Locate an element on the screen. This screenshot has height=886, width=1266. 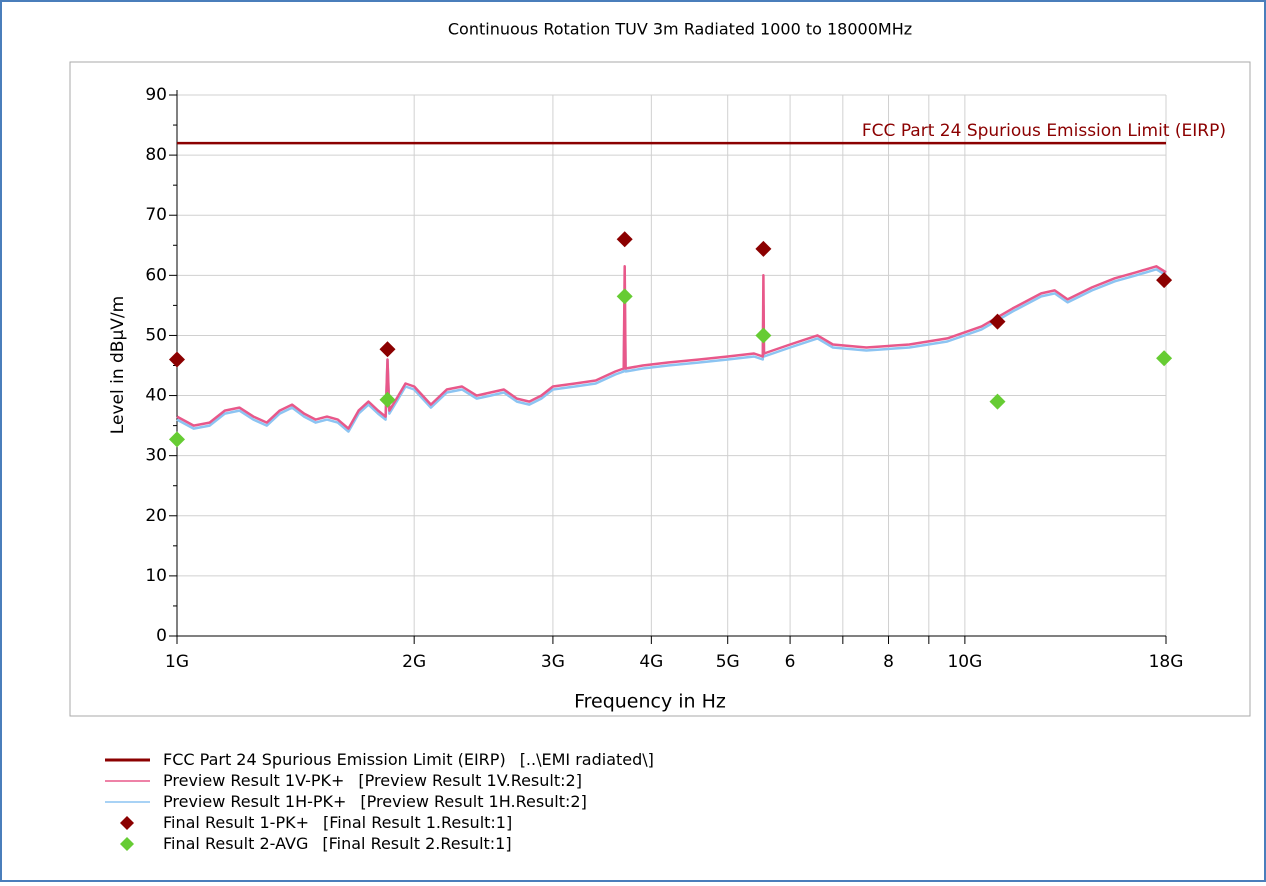
x-axis-label: Frequency in Hz is located at coordinates (650, 702).